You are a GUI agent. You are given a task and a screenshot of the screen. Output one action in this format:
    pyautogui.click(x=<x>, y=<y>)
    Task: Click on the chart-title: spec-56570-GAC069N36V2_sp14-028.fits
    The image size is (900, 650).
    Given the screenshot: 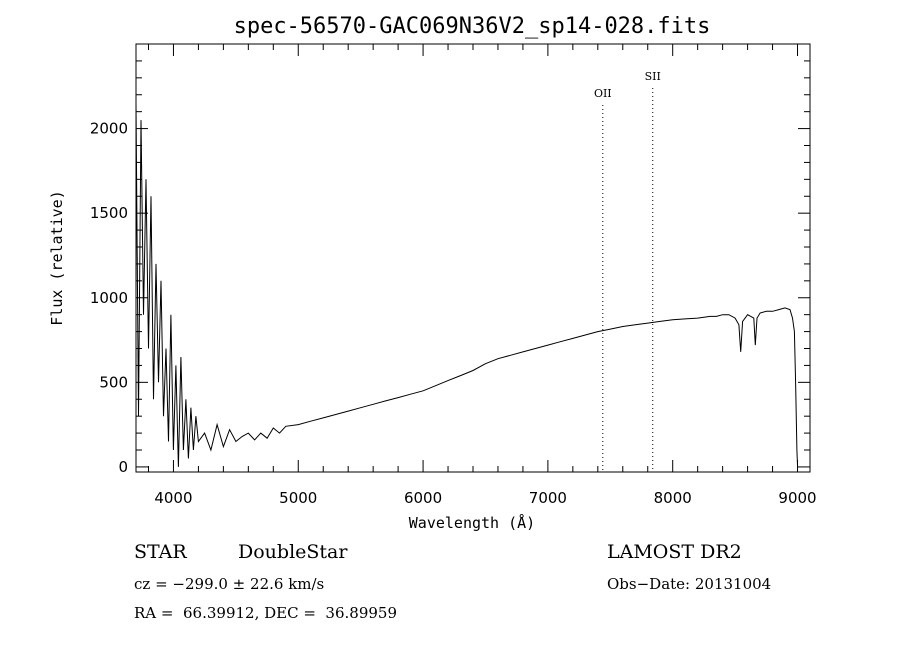 What is the action you would take?
    pyautogui.click(x=472, y=26)
    